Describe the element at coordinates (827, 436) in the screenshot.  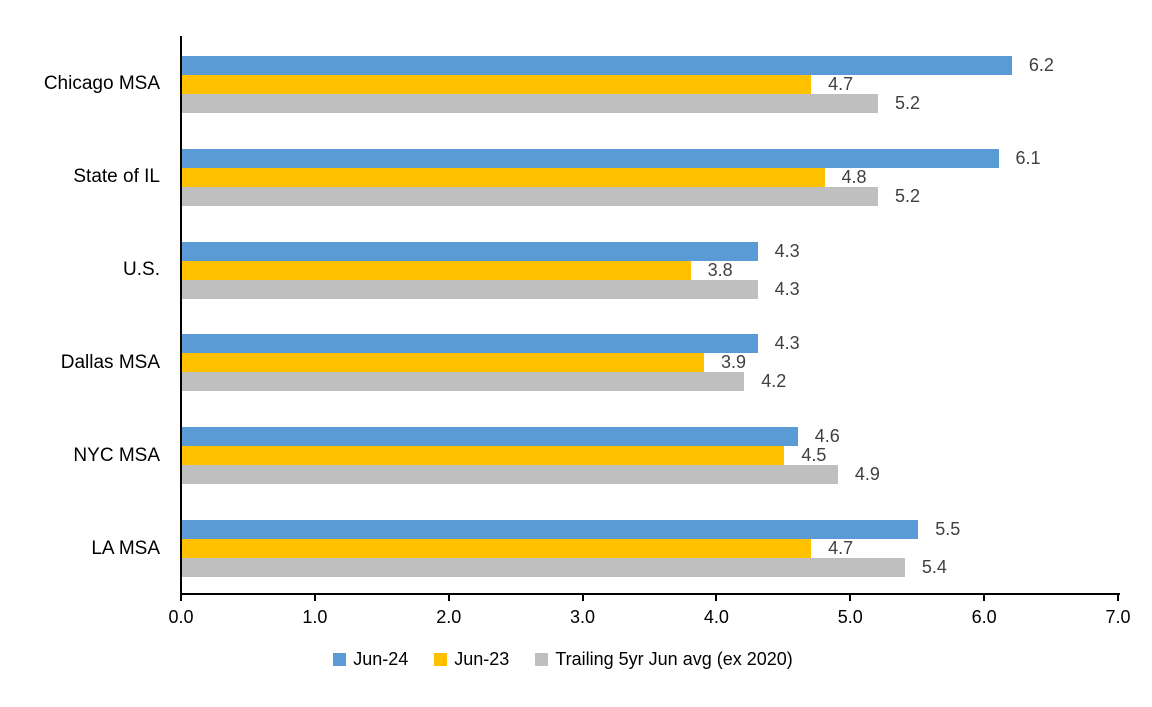
I see `bar-value-label: 4.6` at that location.